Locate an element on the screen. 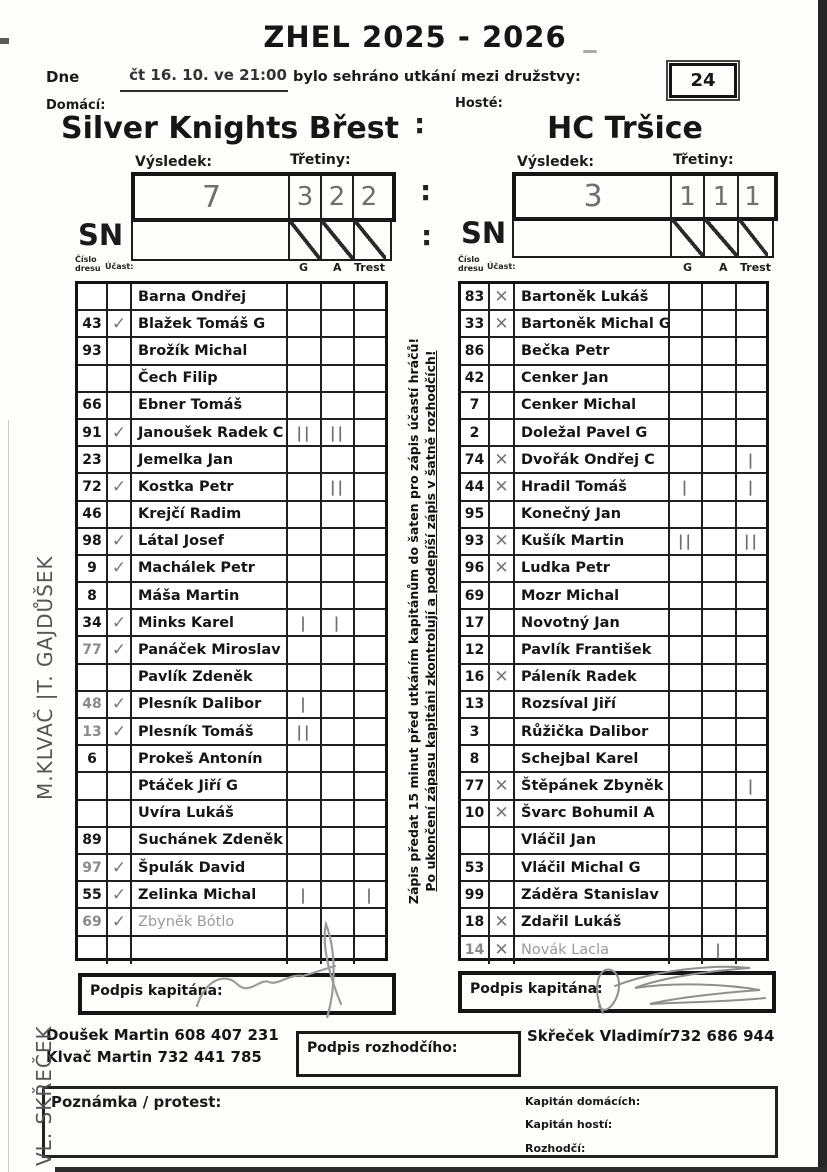 The image size is (827, 1172). player-name-cell: Blažek Tomáš G is located at coordinates (210, 324).